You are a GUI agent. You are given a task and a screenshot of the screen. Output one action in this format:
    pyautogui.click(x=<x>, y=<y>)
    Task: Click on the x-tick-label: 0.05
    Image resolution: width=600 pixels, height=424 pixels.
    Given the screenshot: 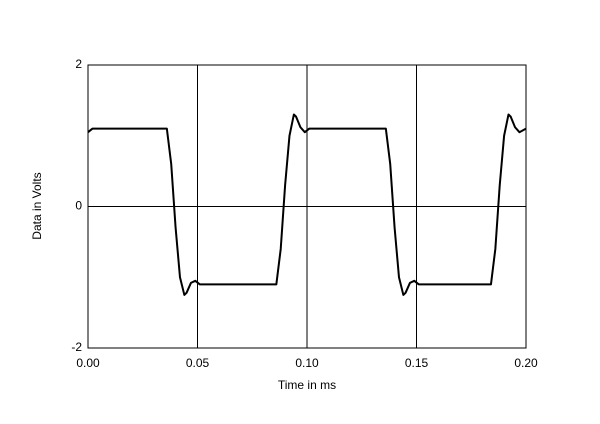 What is the action you would take?
    pyautogui.click(x=198, y=363)
    